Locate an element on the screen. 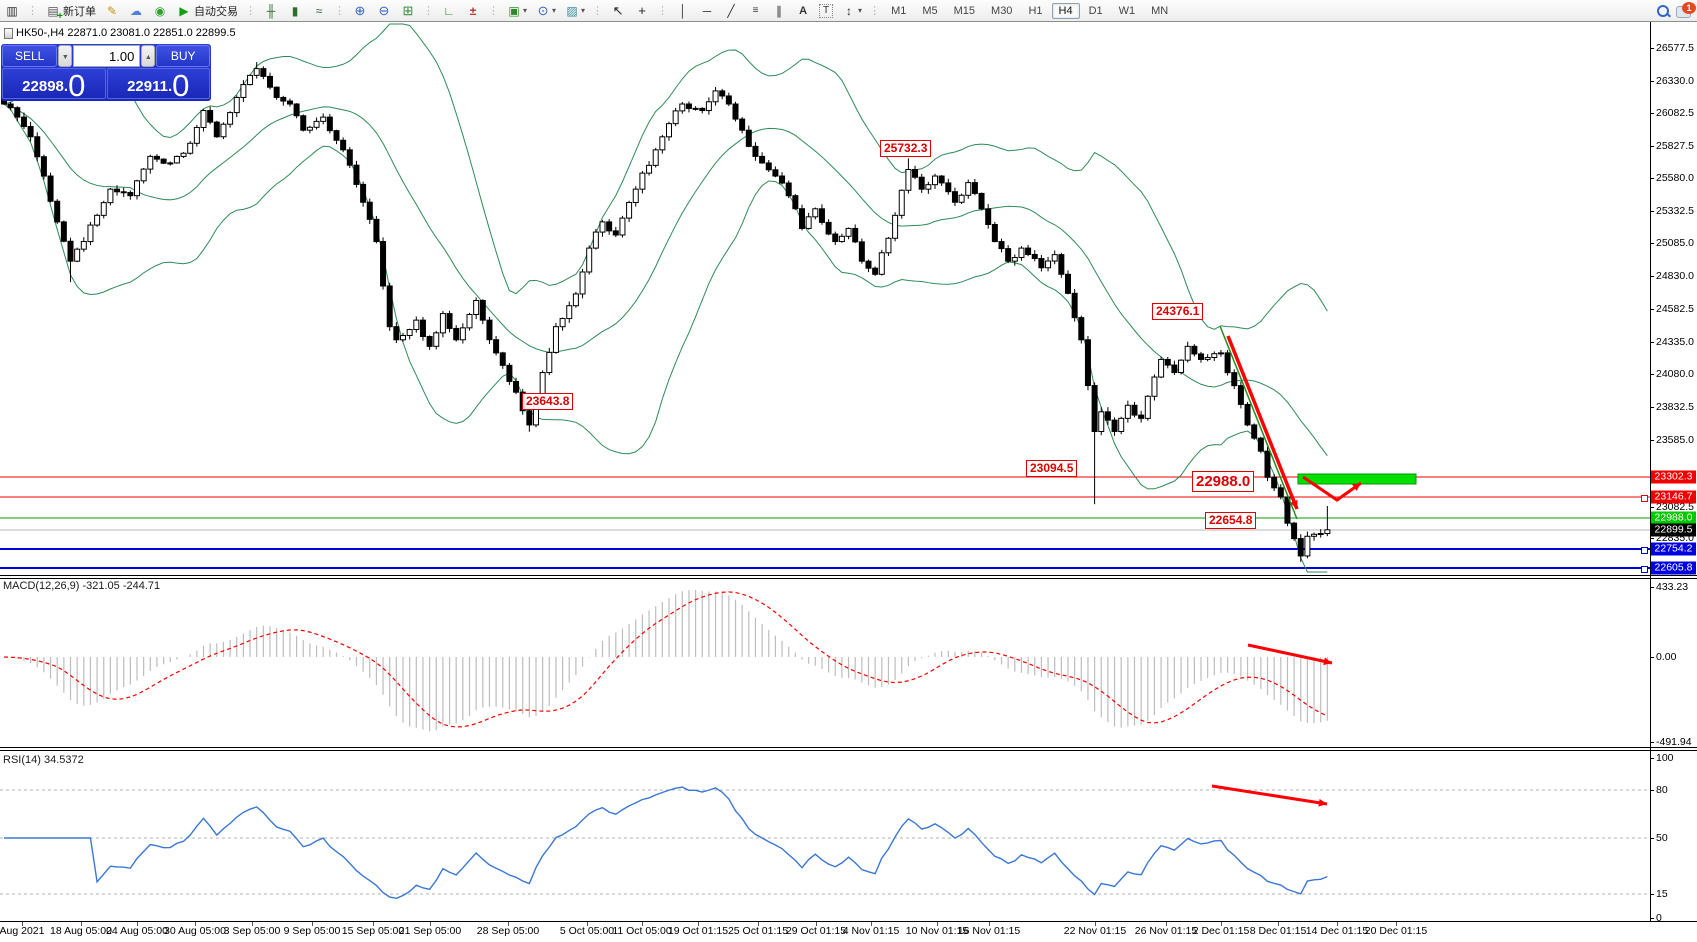 Image resolution: width=1697 pixels, height=942 pixels. horizontal-price-lines is located at coordinates (825, 522).